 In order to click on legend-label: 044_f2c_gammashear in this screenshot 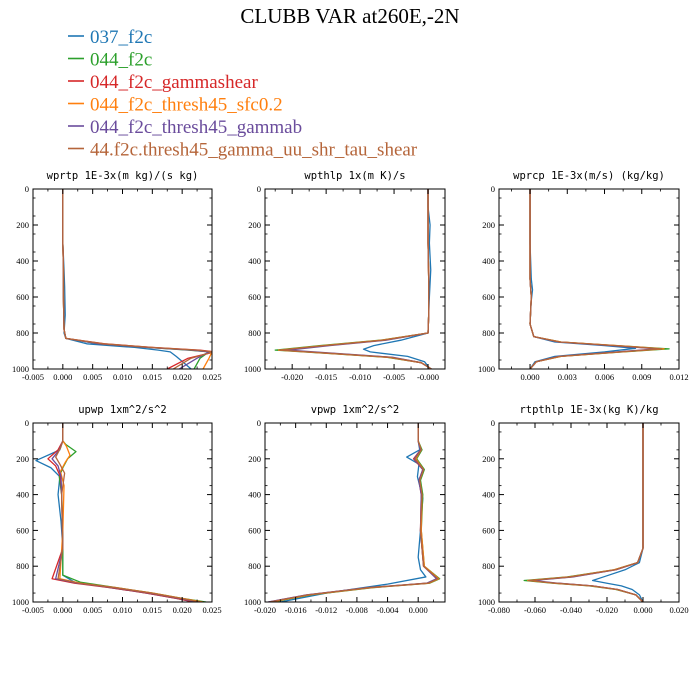, I will do `click(174, 82)`.